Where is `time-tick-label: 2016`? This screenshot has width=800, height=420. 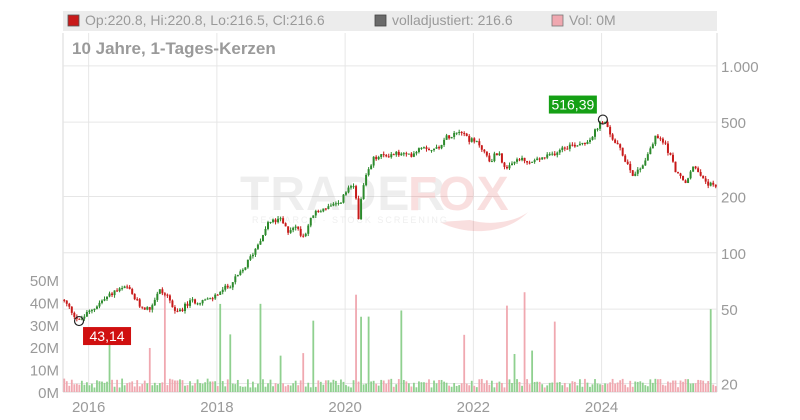
time-tick-label: 2016 is located at coordinates (88, 407).